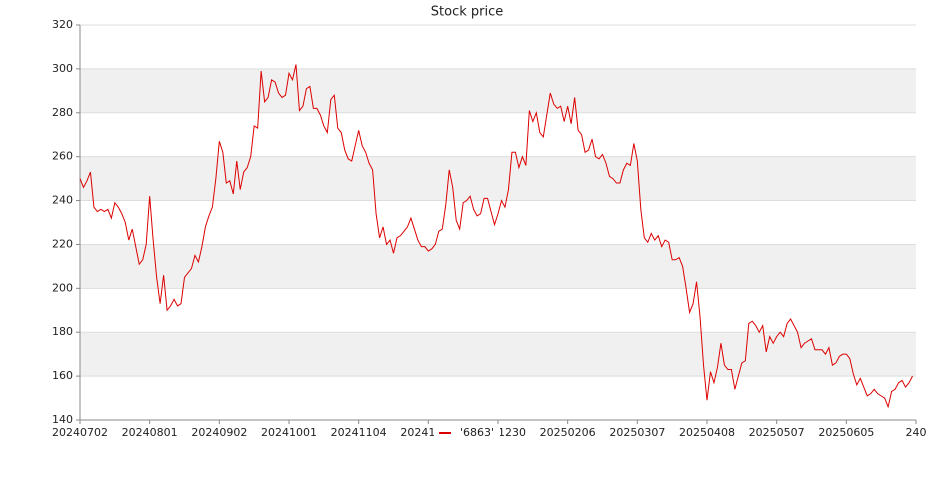  I want to click on y-tick-label: 200, so click(62, 287).